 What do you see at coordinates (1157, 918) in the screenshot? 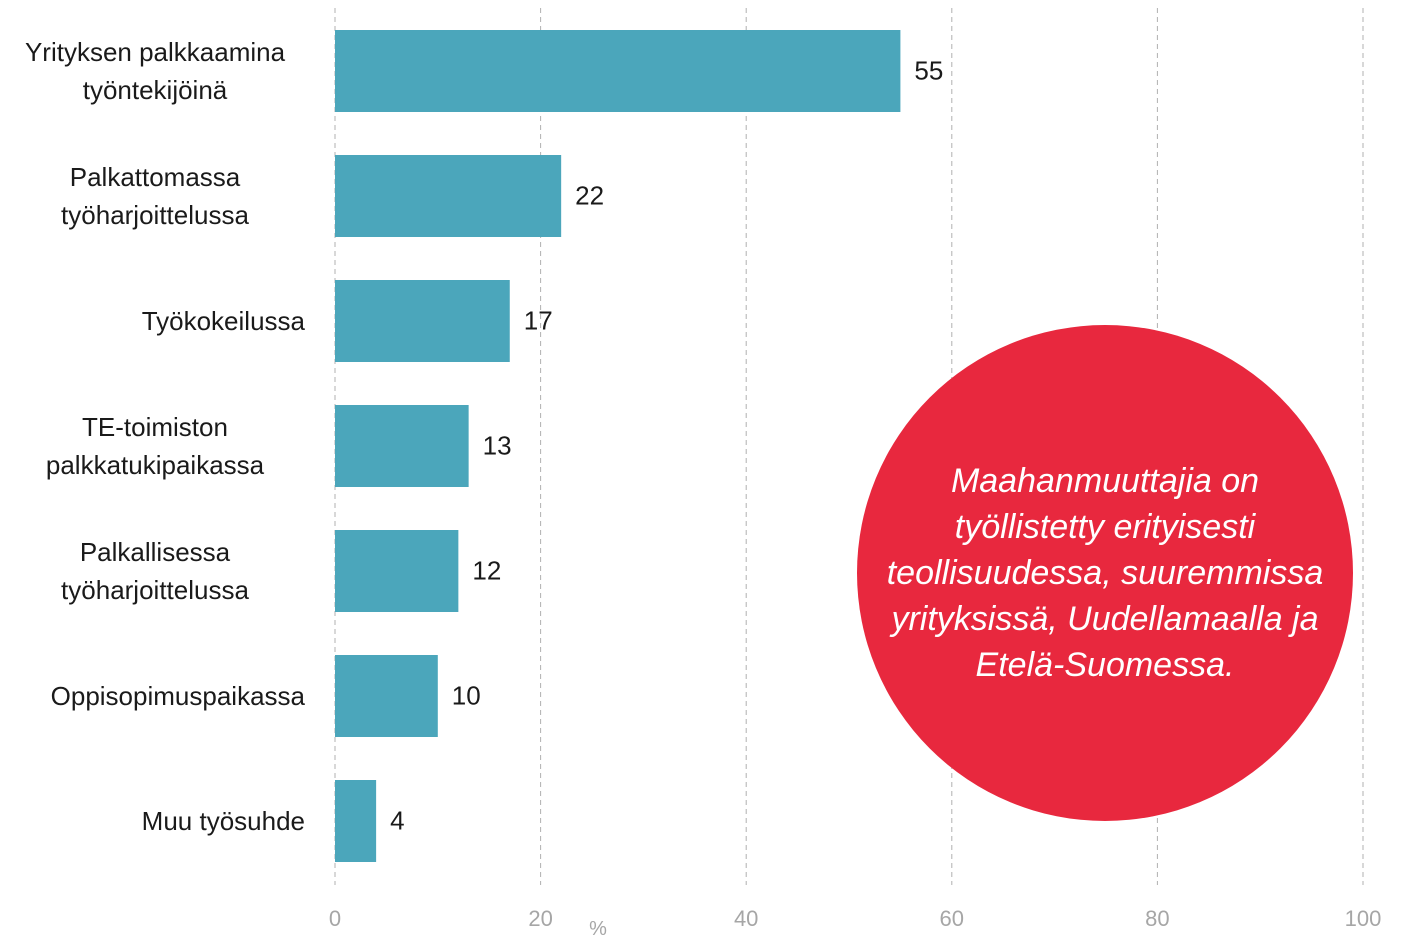
I see `x-tick-label: 80` at bounding box center [1157, 918].